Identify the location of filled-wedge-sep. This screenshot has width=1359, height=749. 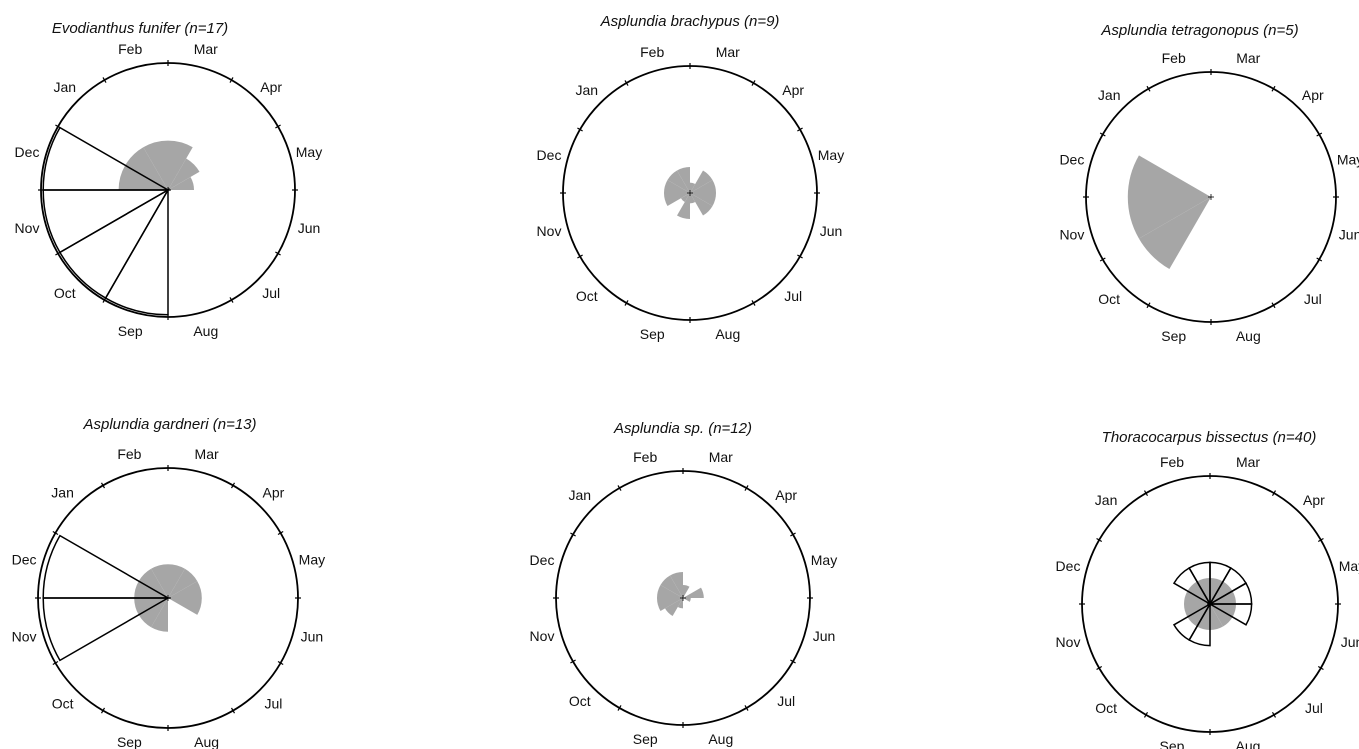
(159, 615).